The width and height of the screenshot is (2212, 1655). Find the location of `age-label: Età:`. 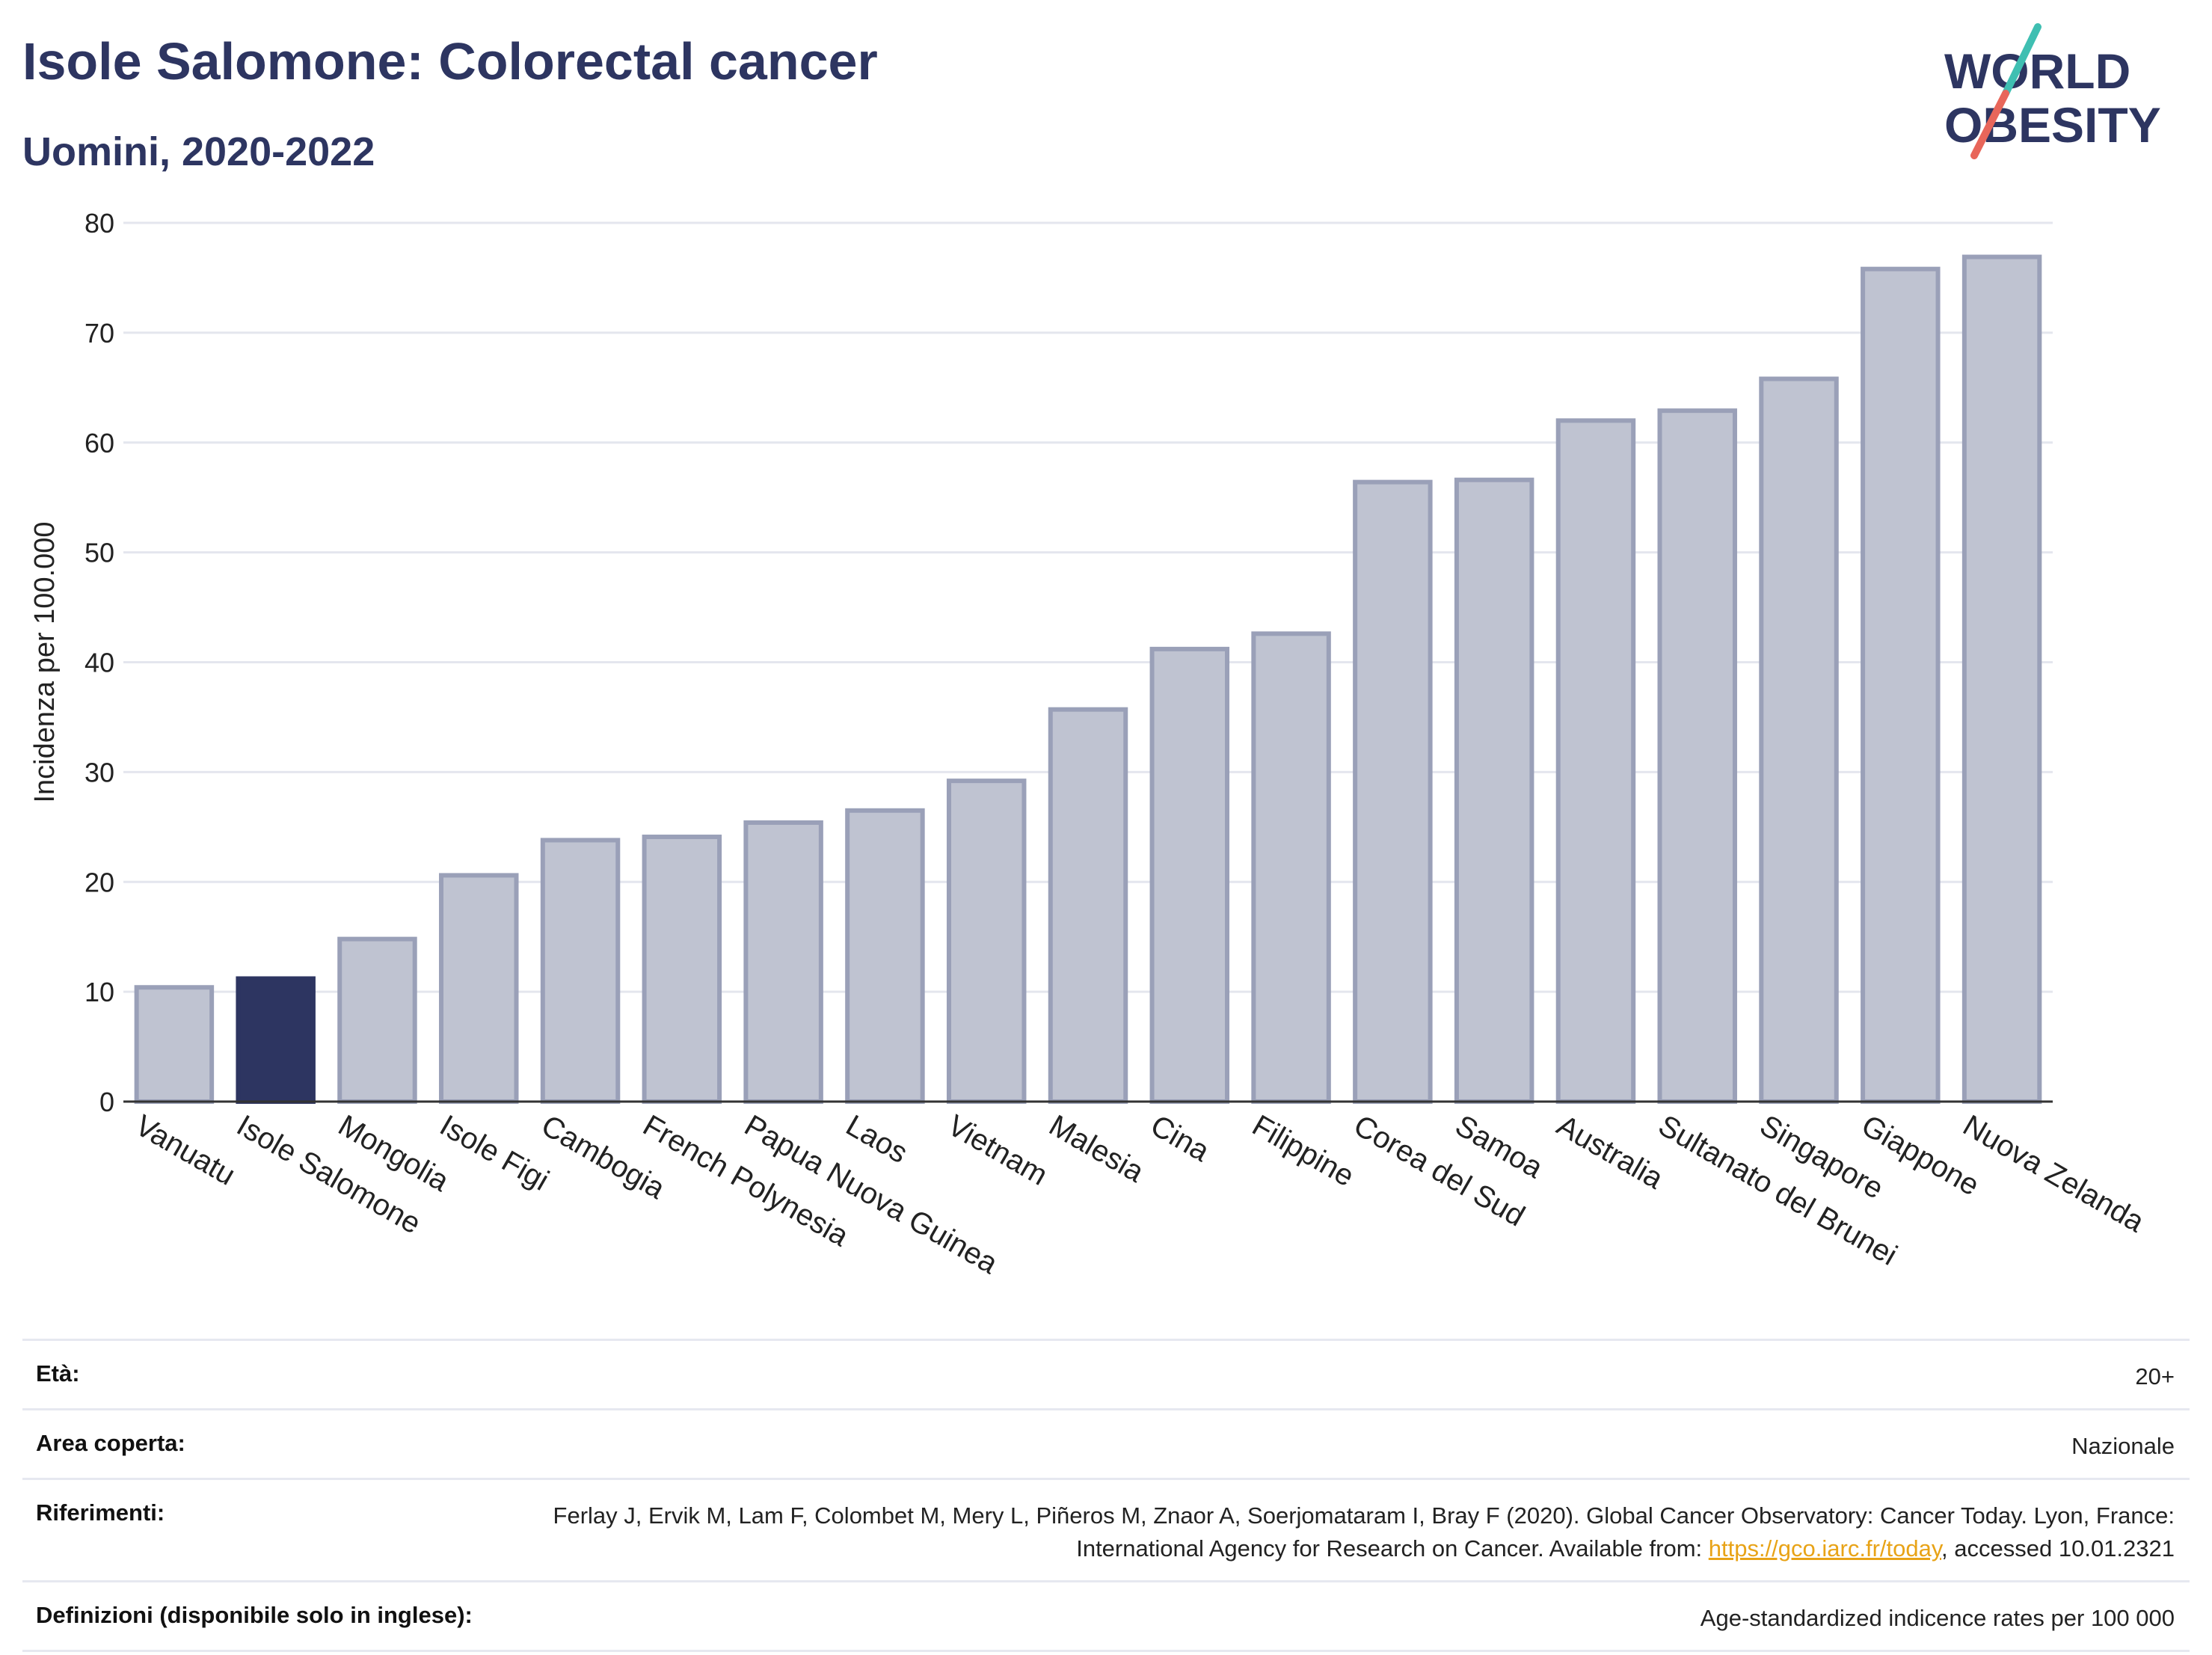

age-label: Età: is located at coordinates (58, 1373).